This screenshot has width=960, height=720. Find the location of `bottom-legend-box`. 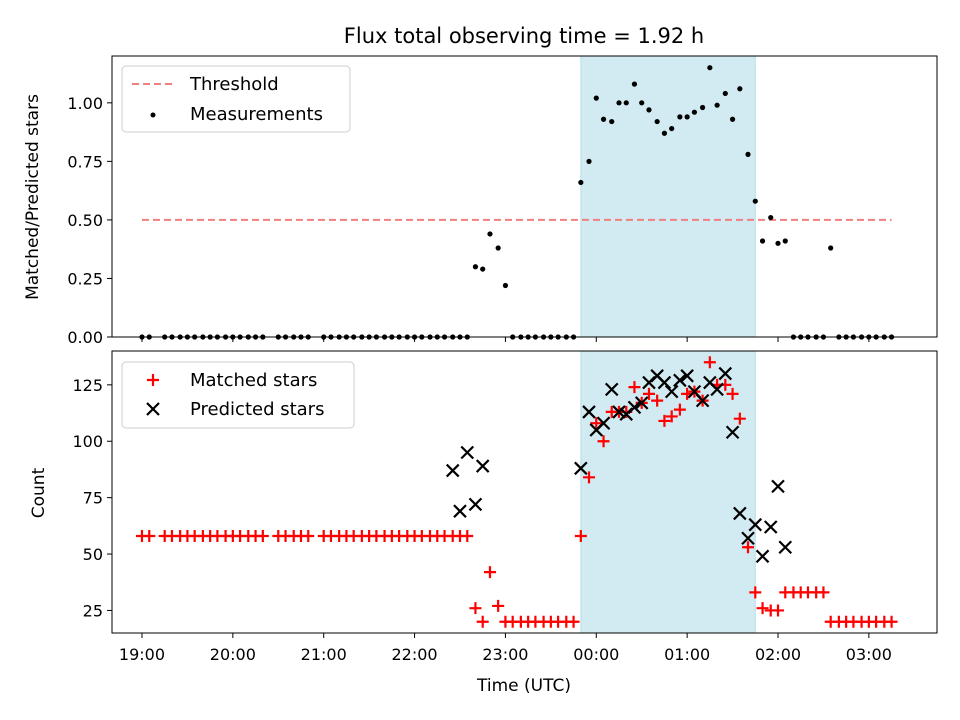

bottom-legend-box is located at coordinates (238, 395).